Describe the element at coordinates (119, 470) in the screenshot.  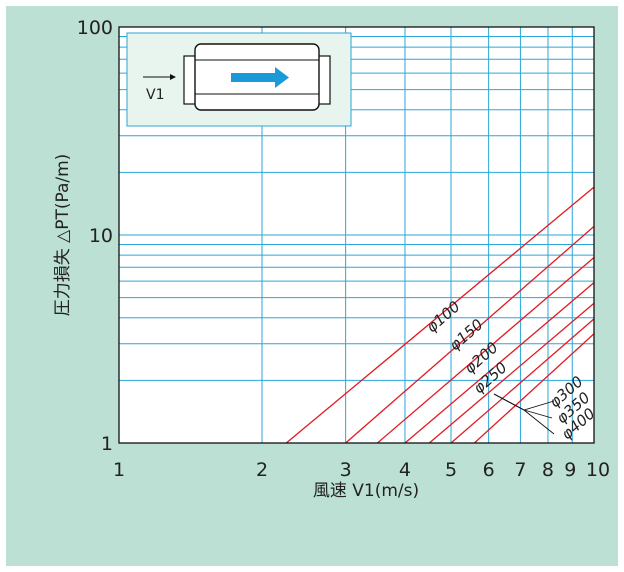
I see `x-tick-label: 1` at that location.